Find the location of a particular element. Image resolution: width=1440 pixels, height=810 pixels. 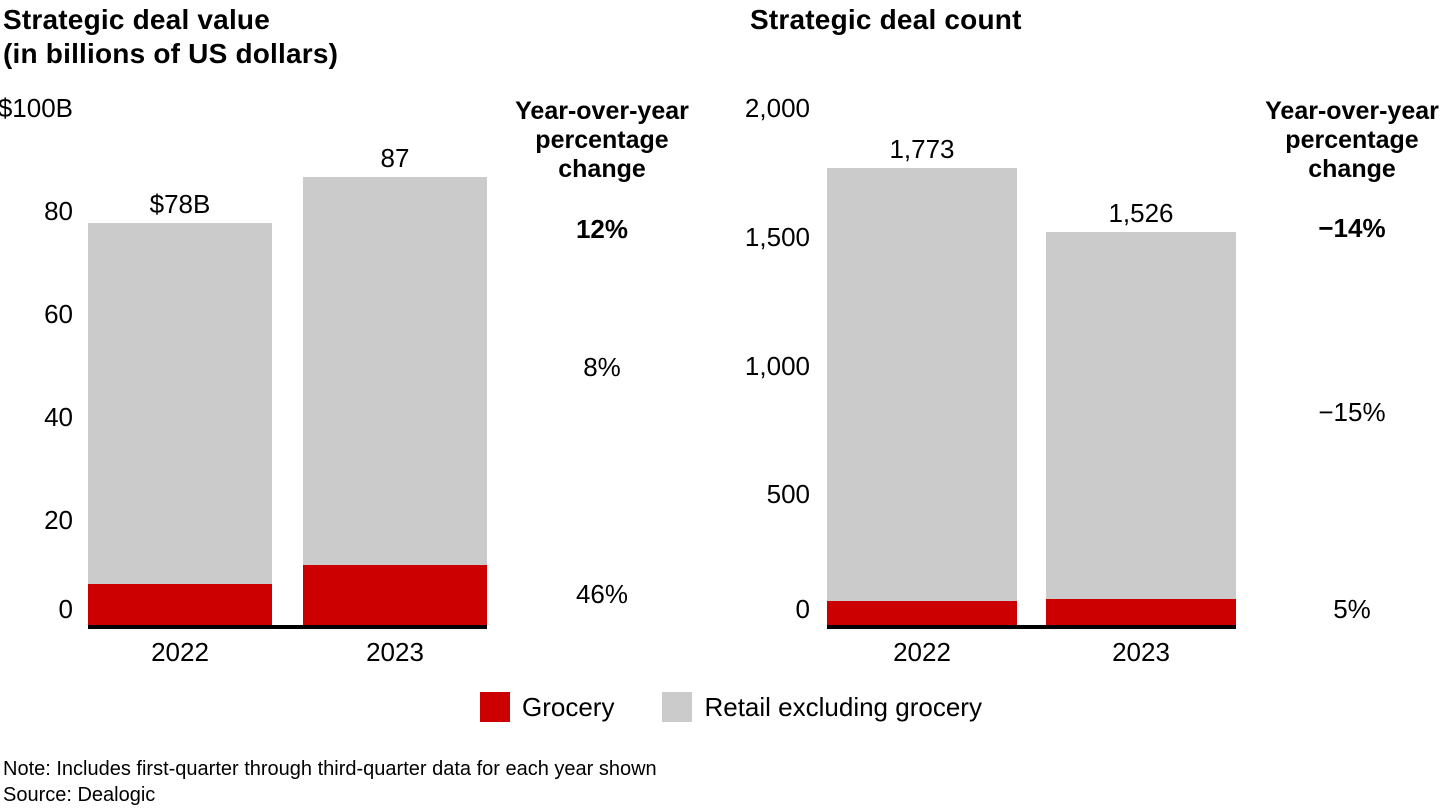

y-axis-tick-label: 20 is located at coordinates (58, 520).